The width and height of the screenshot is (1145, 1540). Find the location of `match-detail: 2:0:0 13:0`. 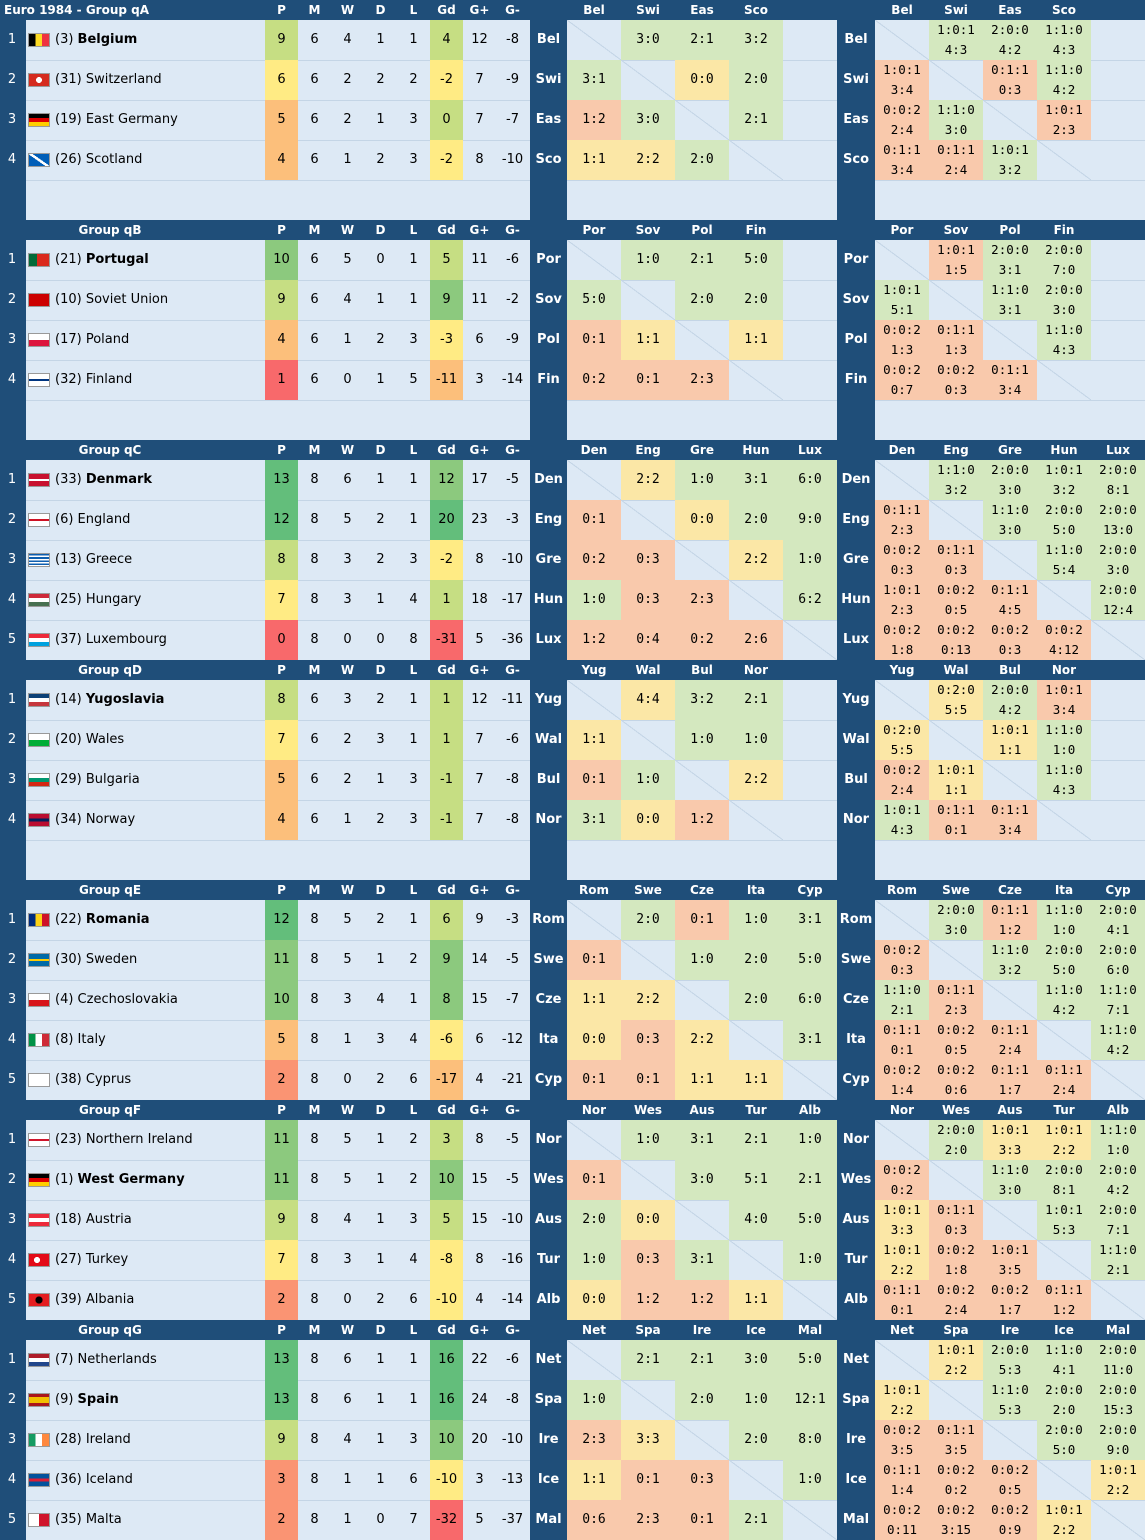

match-detail: 2:0:0 13:0 is located at coordinates (1118, 520).